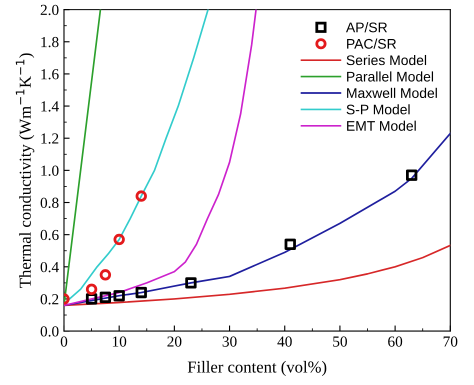 The height and width of the screenshot is (385, 474). Describe the element at coordinates (378, 109) in the screenshot. I see `legend-label: S-P Model` at that location.